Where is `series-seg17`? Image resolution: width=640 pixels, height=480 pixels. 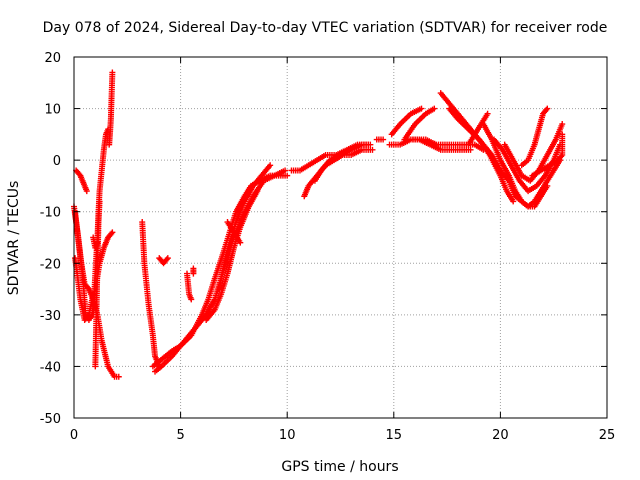
series-seg17 is located at coordinates (193, 271).